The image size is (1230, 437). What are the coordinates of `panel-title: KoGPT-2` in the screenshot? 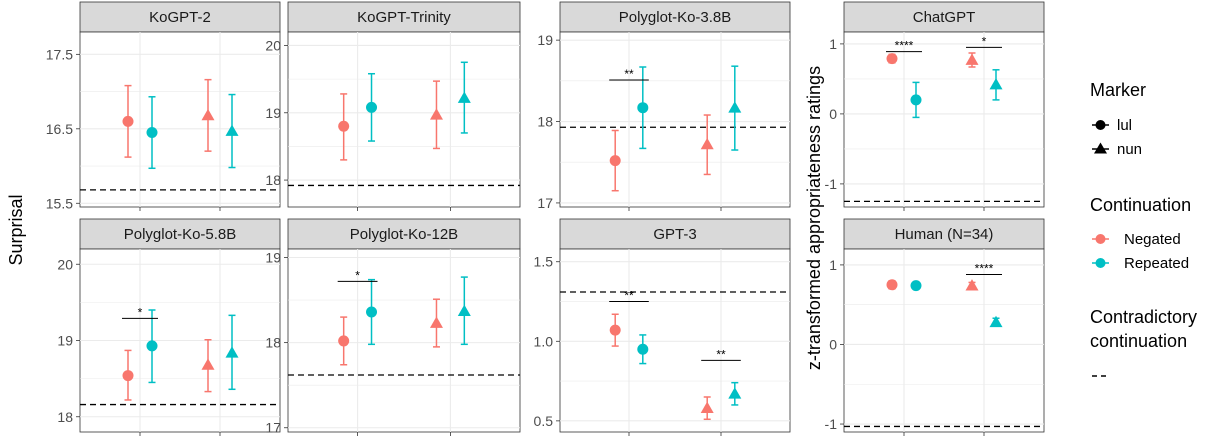 It's located at (180, 17).